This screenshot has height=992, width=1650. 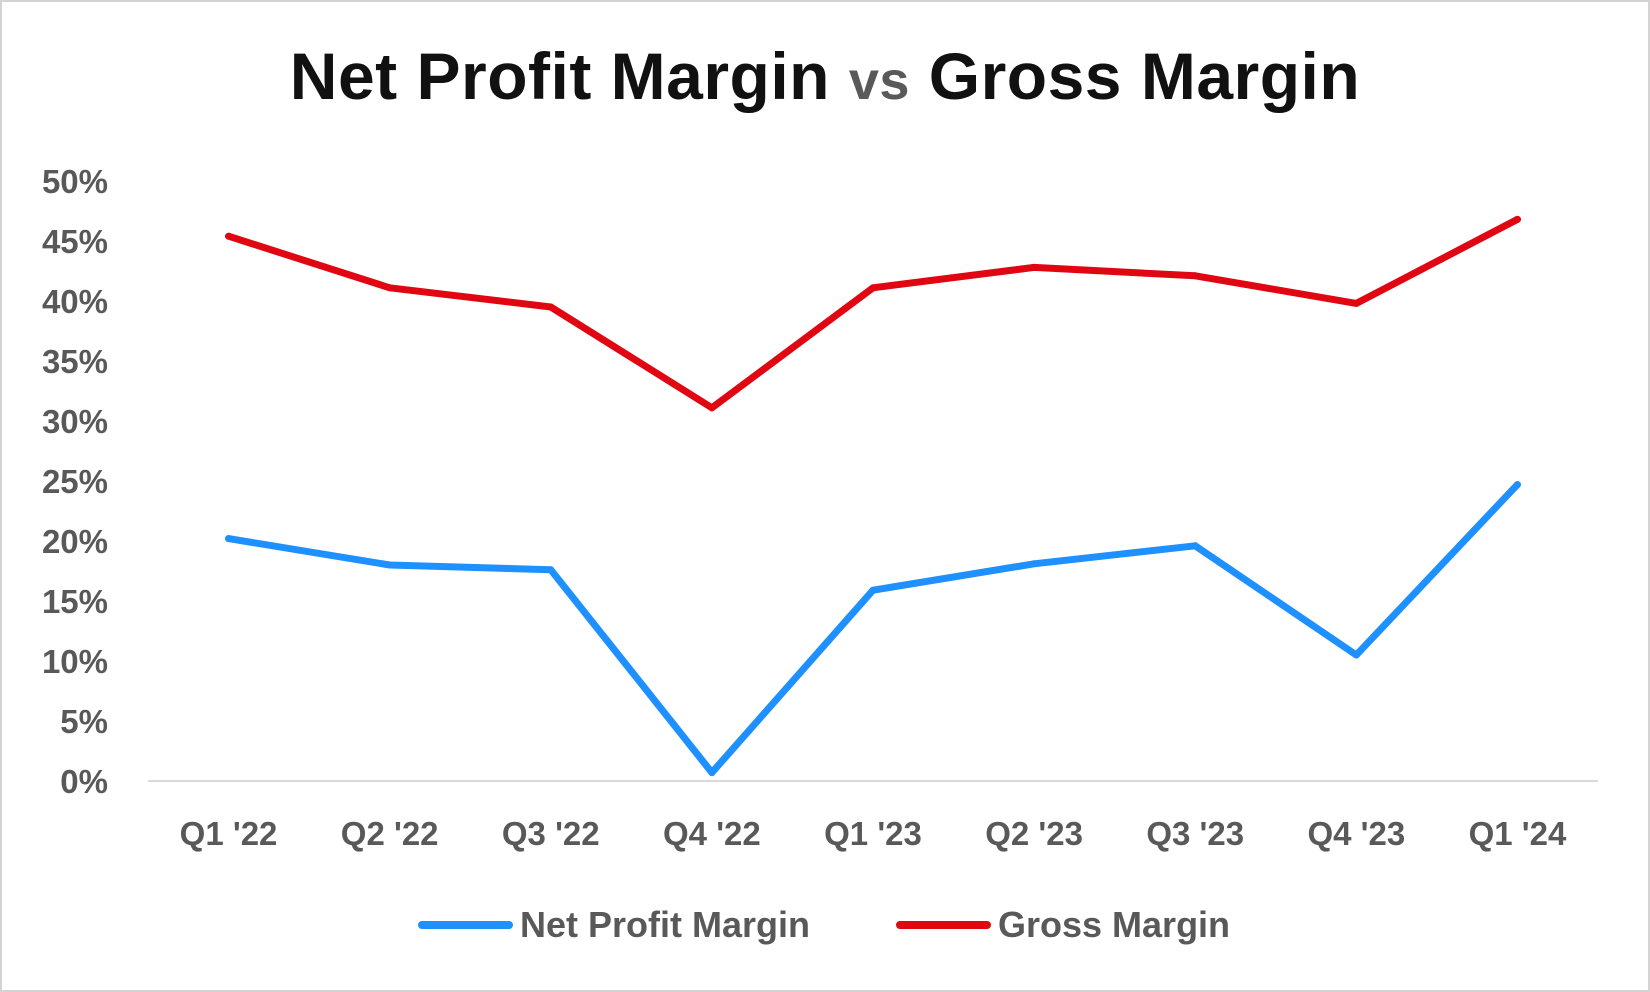 I want to click on y-tick-label: 0%, so click(x=84, y=781).